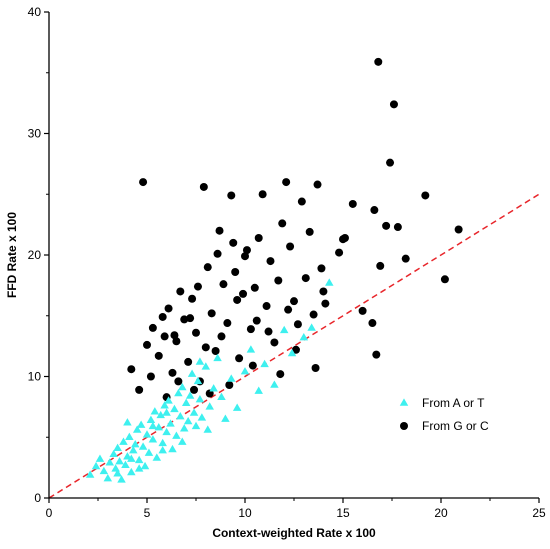 Image resolution: width=550 pixels, height=549 pixels. What do you see at coordinates (35, 377) in the screenshot?
I see `y-tick-label: 10` at bounding box center [35, 377].